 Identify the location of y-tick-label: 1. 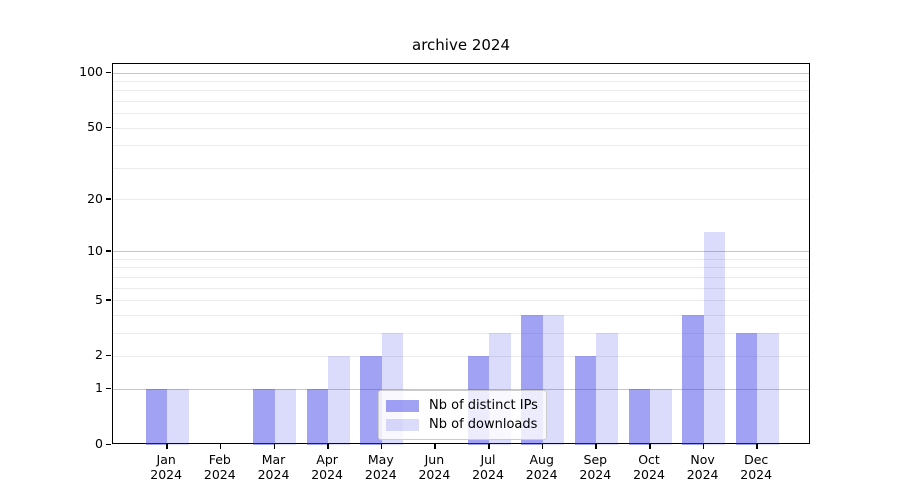
(99, 388).